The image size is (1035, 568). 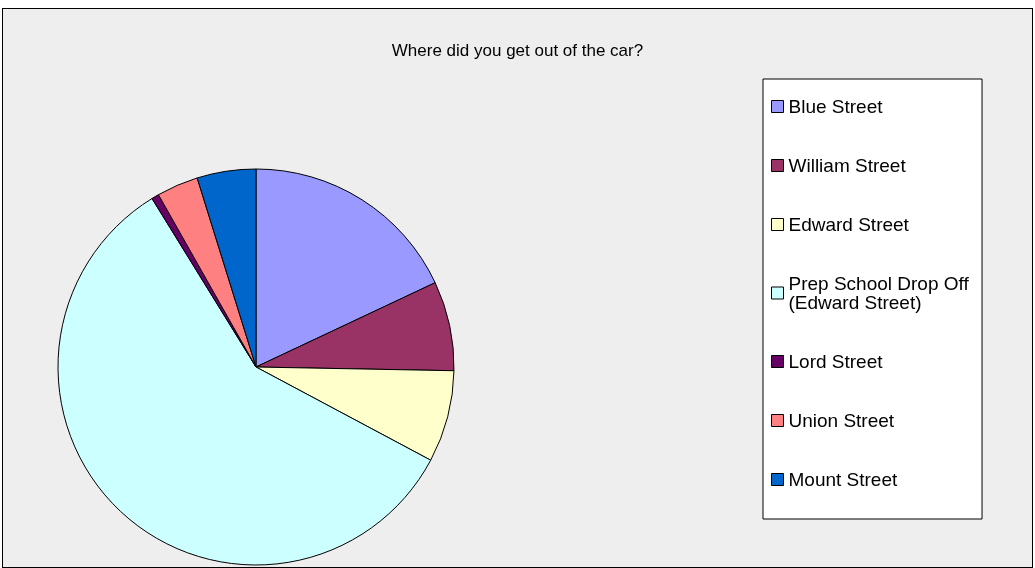 I want to click on legend-label: Mount Street, so click(x=843, y=479).